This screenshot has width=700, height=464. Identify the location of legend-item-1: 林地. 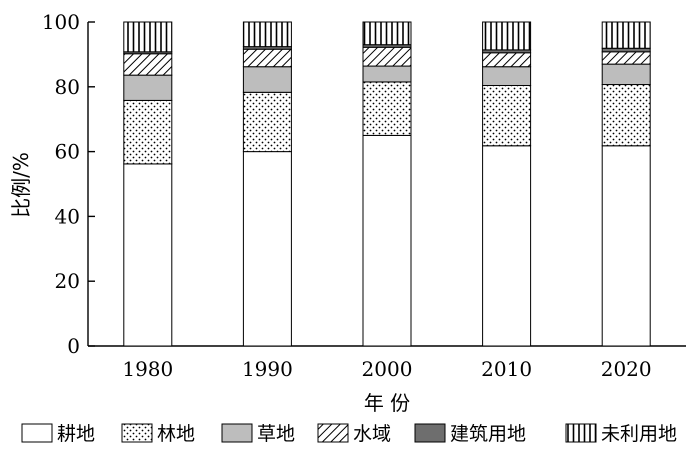
(158, 434).